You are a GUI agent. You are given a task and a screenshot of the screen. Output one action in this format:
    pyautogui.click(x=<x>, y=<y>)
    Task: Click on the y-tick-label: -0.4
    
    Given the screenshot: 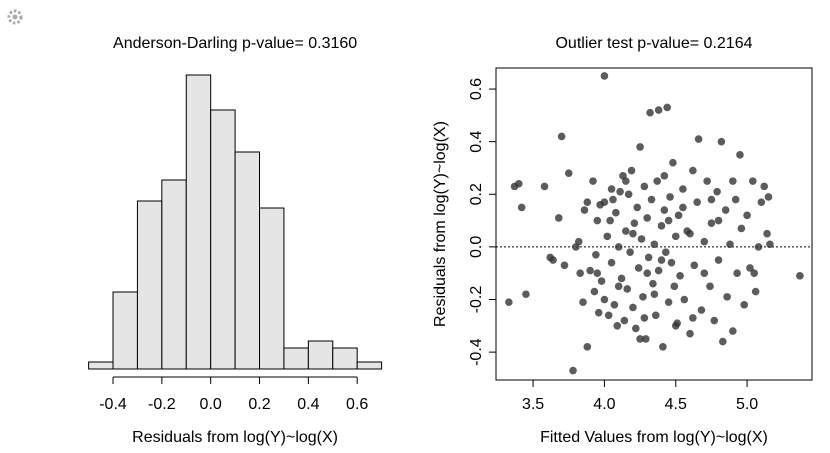 What is the action you would take?
    pyautogui.click(x=476, y=352)
    